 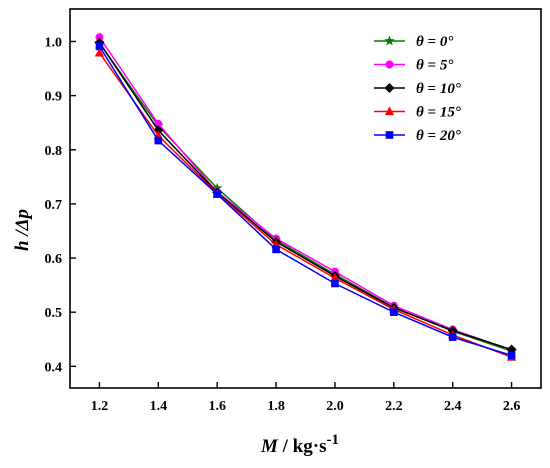 I want to click on x-axis-label: M / kg·s-1, so click(x=299, y=444).